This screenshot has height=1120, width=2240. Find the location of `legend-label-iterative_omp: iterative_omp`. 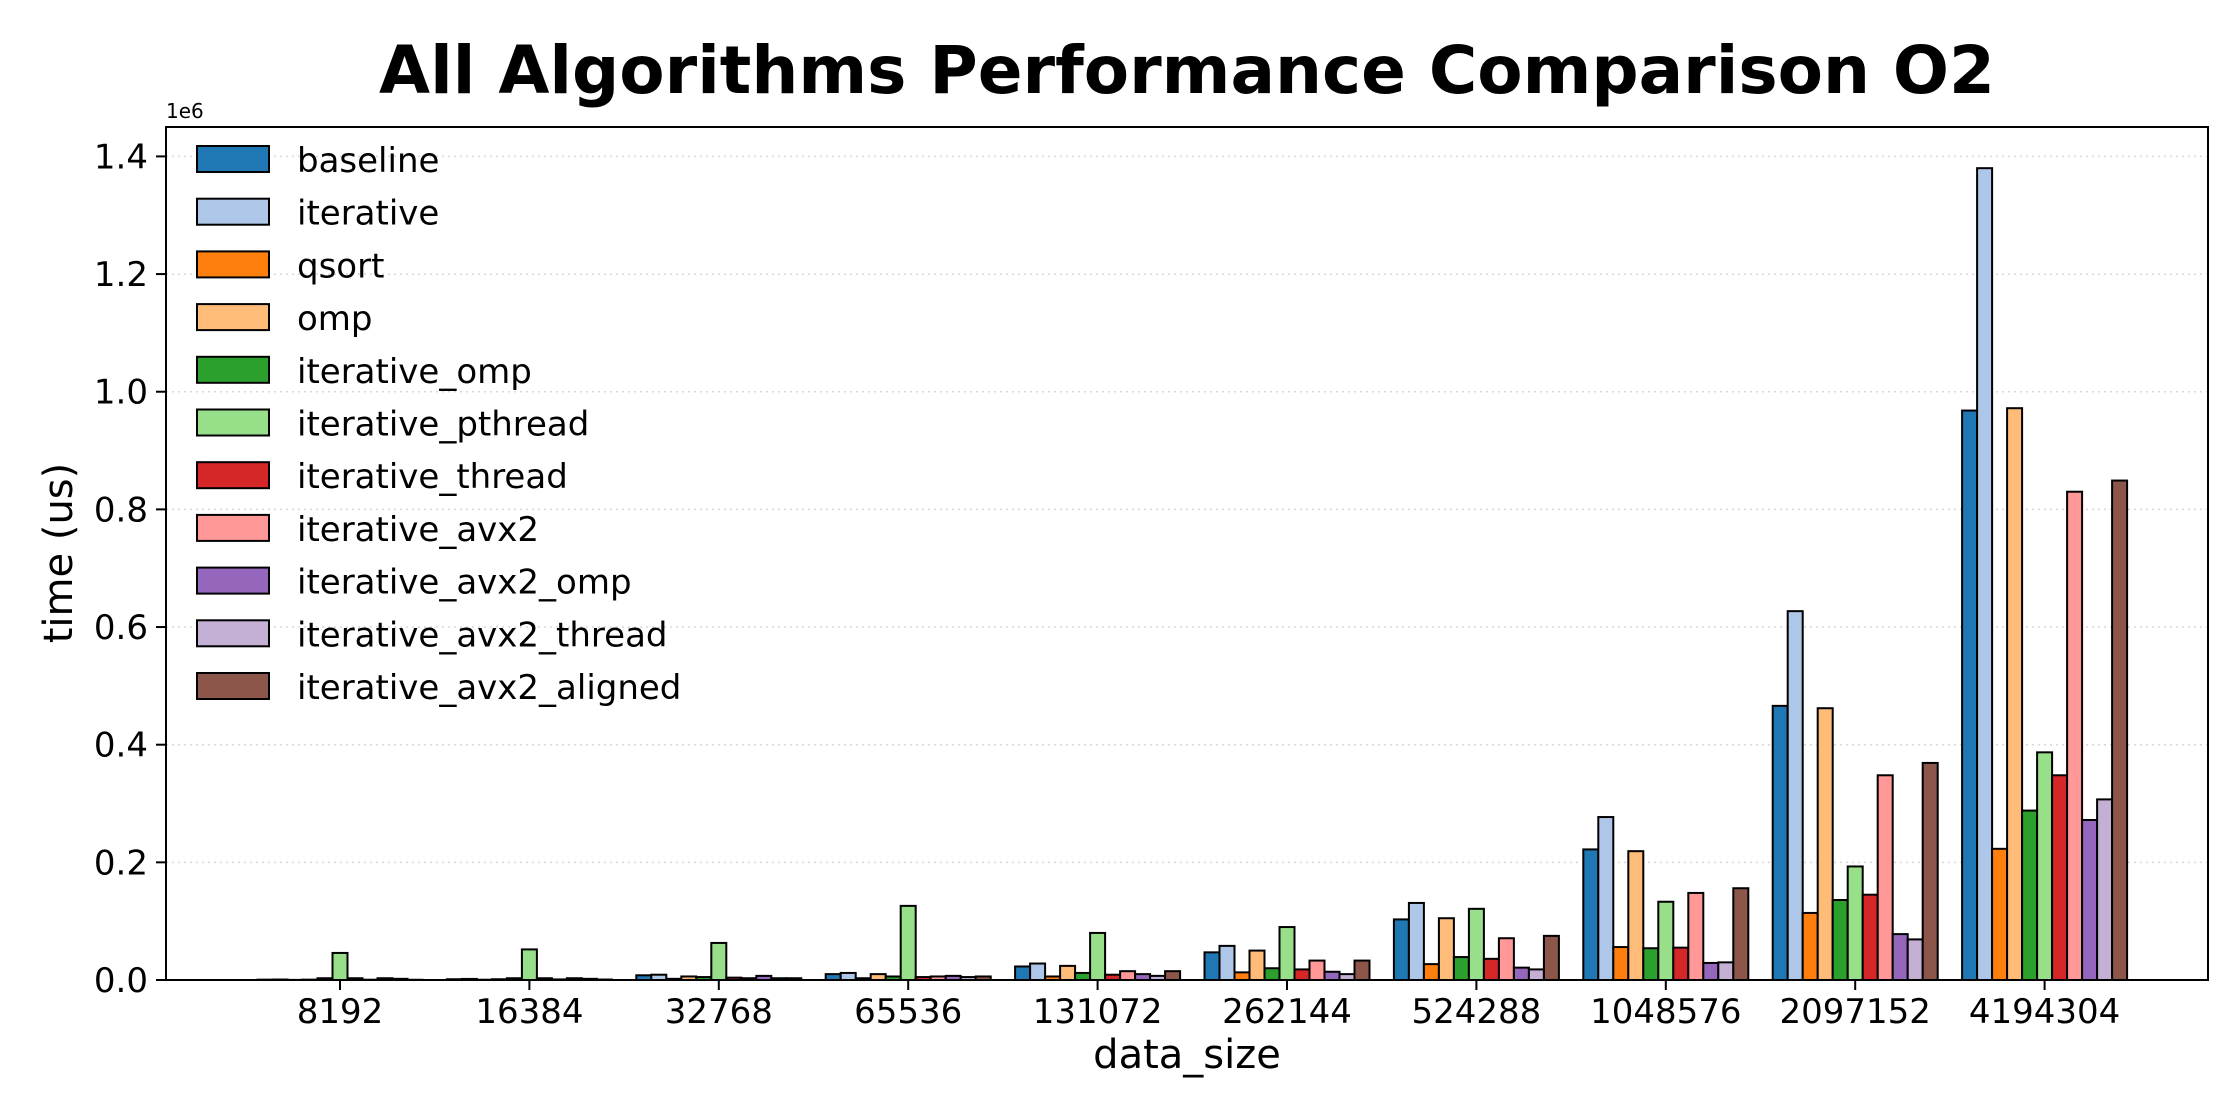

legend-label-iterative_omp: iterative_omp is located at coordinates (414, 372).